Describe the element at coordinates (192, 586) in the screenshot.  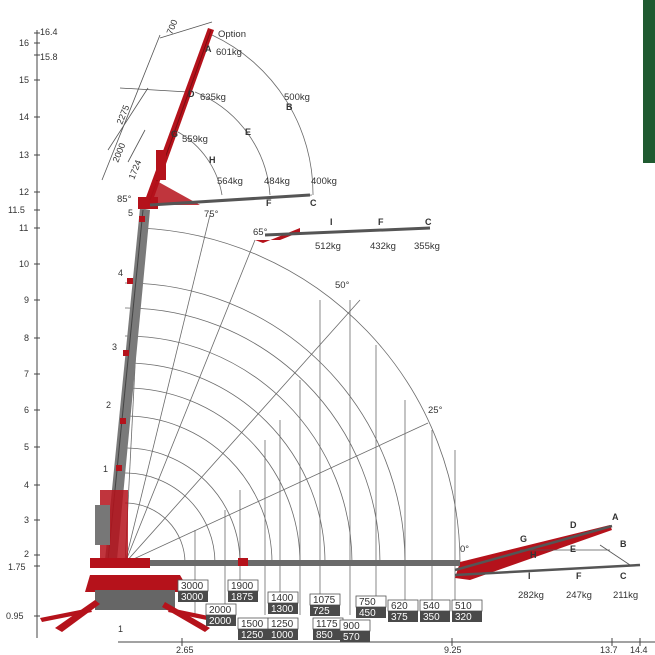
I see `load-value-top: 3000` at that location.